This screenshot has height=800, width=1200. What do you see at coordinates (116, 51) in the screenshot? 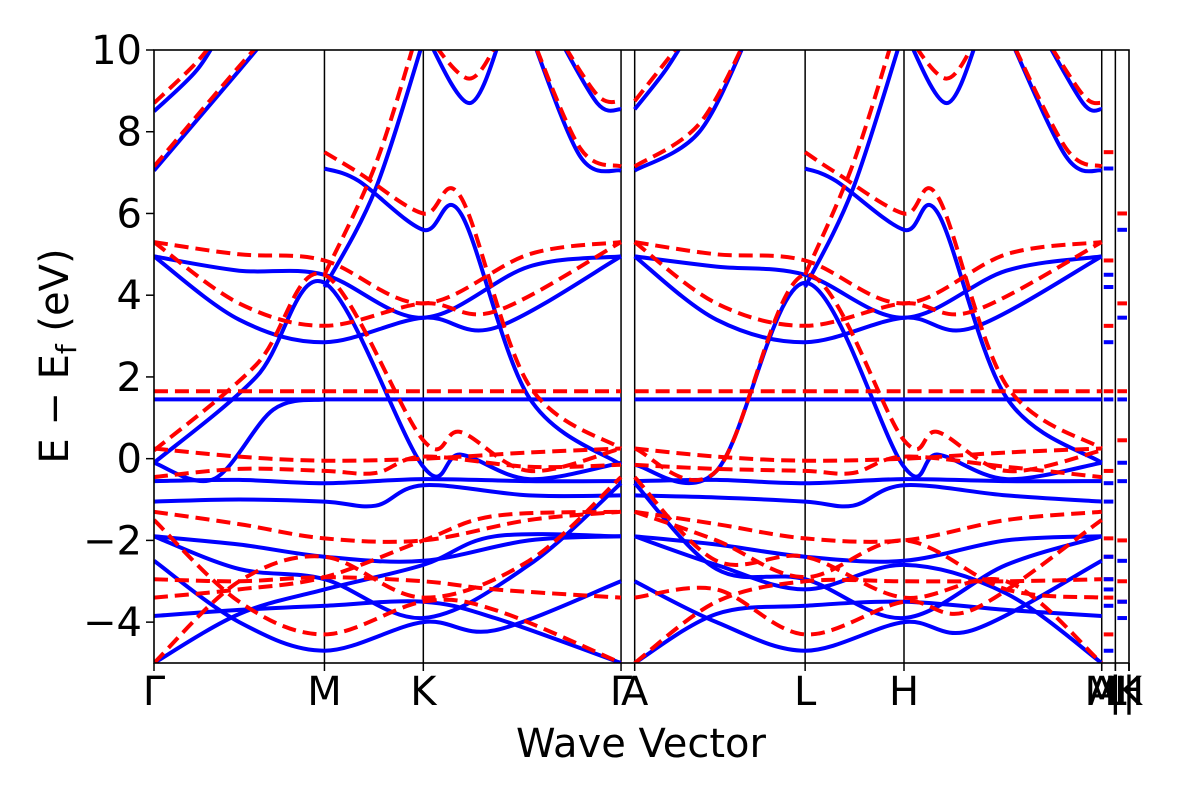
I see `y-tick-label: 10` at bounding box center [116, 51].